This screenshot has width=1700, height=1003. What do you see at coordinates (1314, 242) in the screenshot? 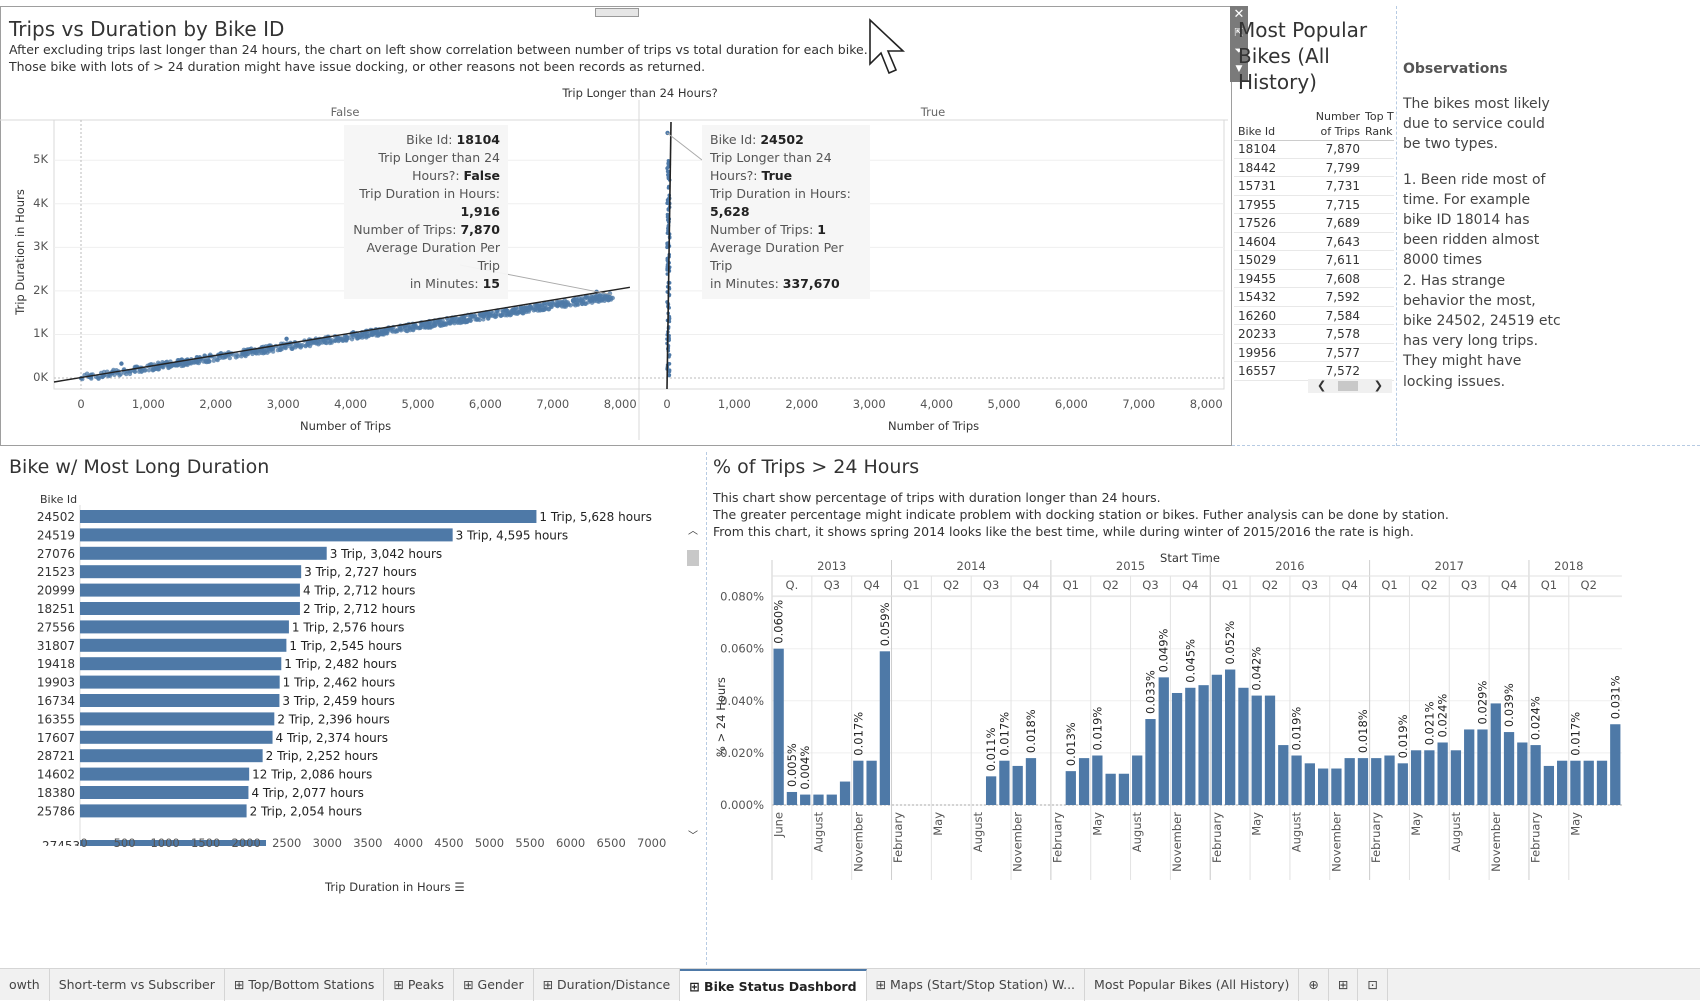
I see `popular-row: 14604 7,643` at bounding box center [1314, 242].